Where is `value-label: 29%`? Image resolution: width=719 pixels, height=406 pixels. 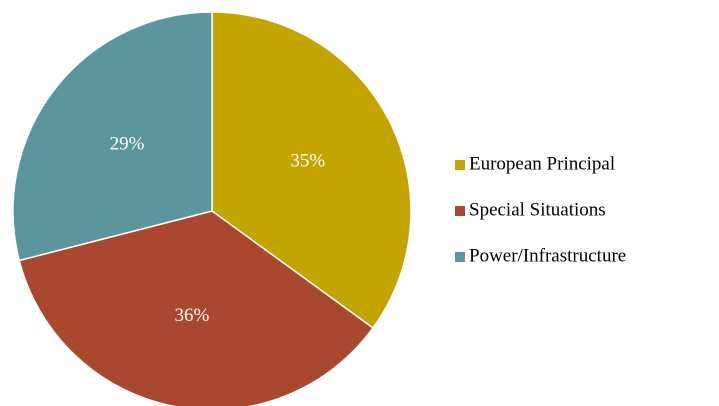 value-label: 29% is located at coordinates (127, 143).